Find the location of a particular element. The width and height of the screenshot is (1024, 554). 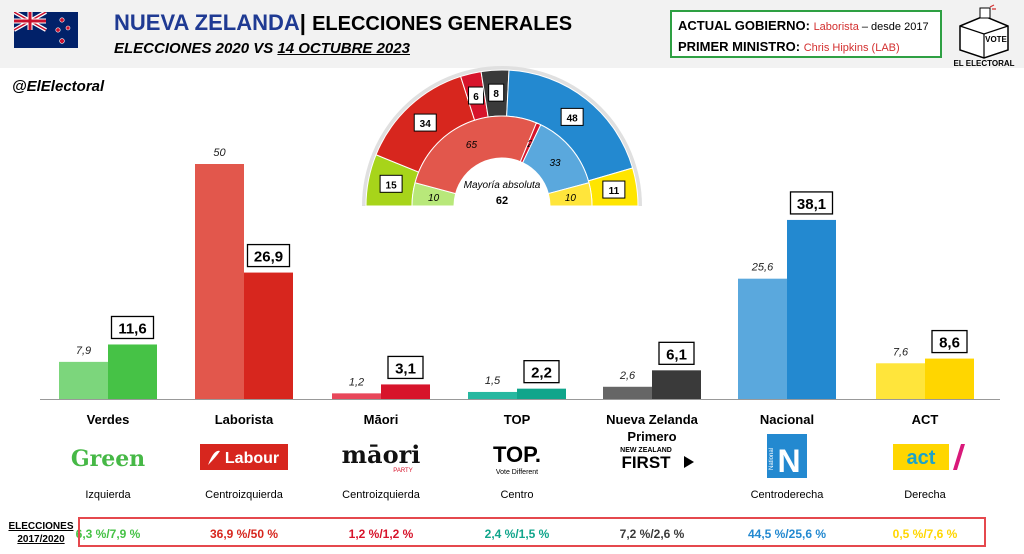

category-label-nzfirst-line2: Primero is located at coordinates (651, 436).